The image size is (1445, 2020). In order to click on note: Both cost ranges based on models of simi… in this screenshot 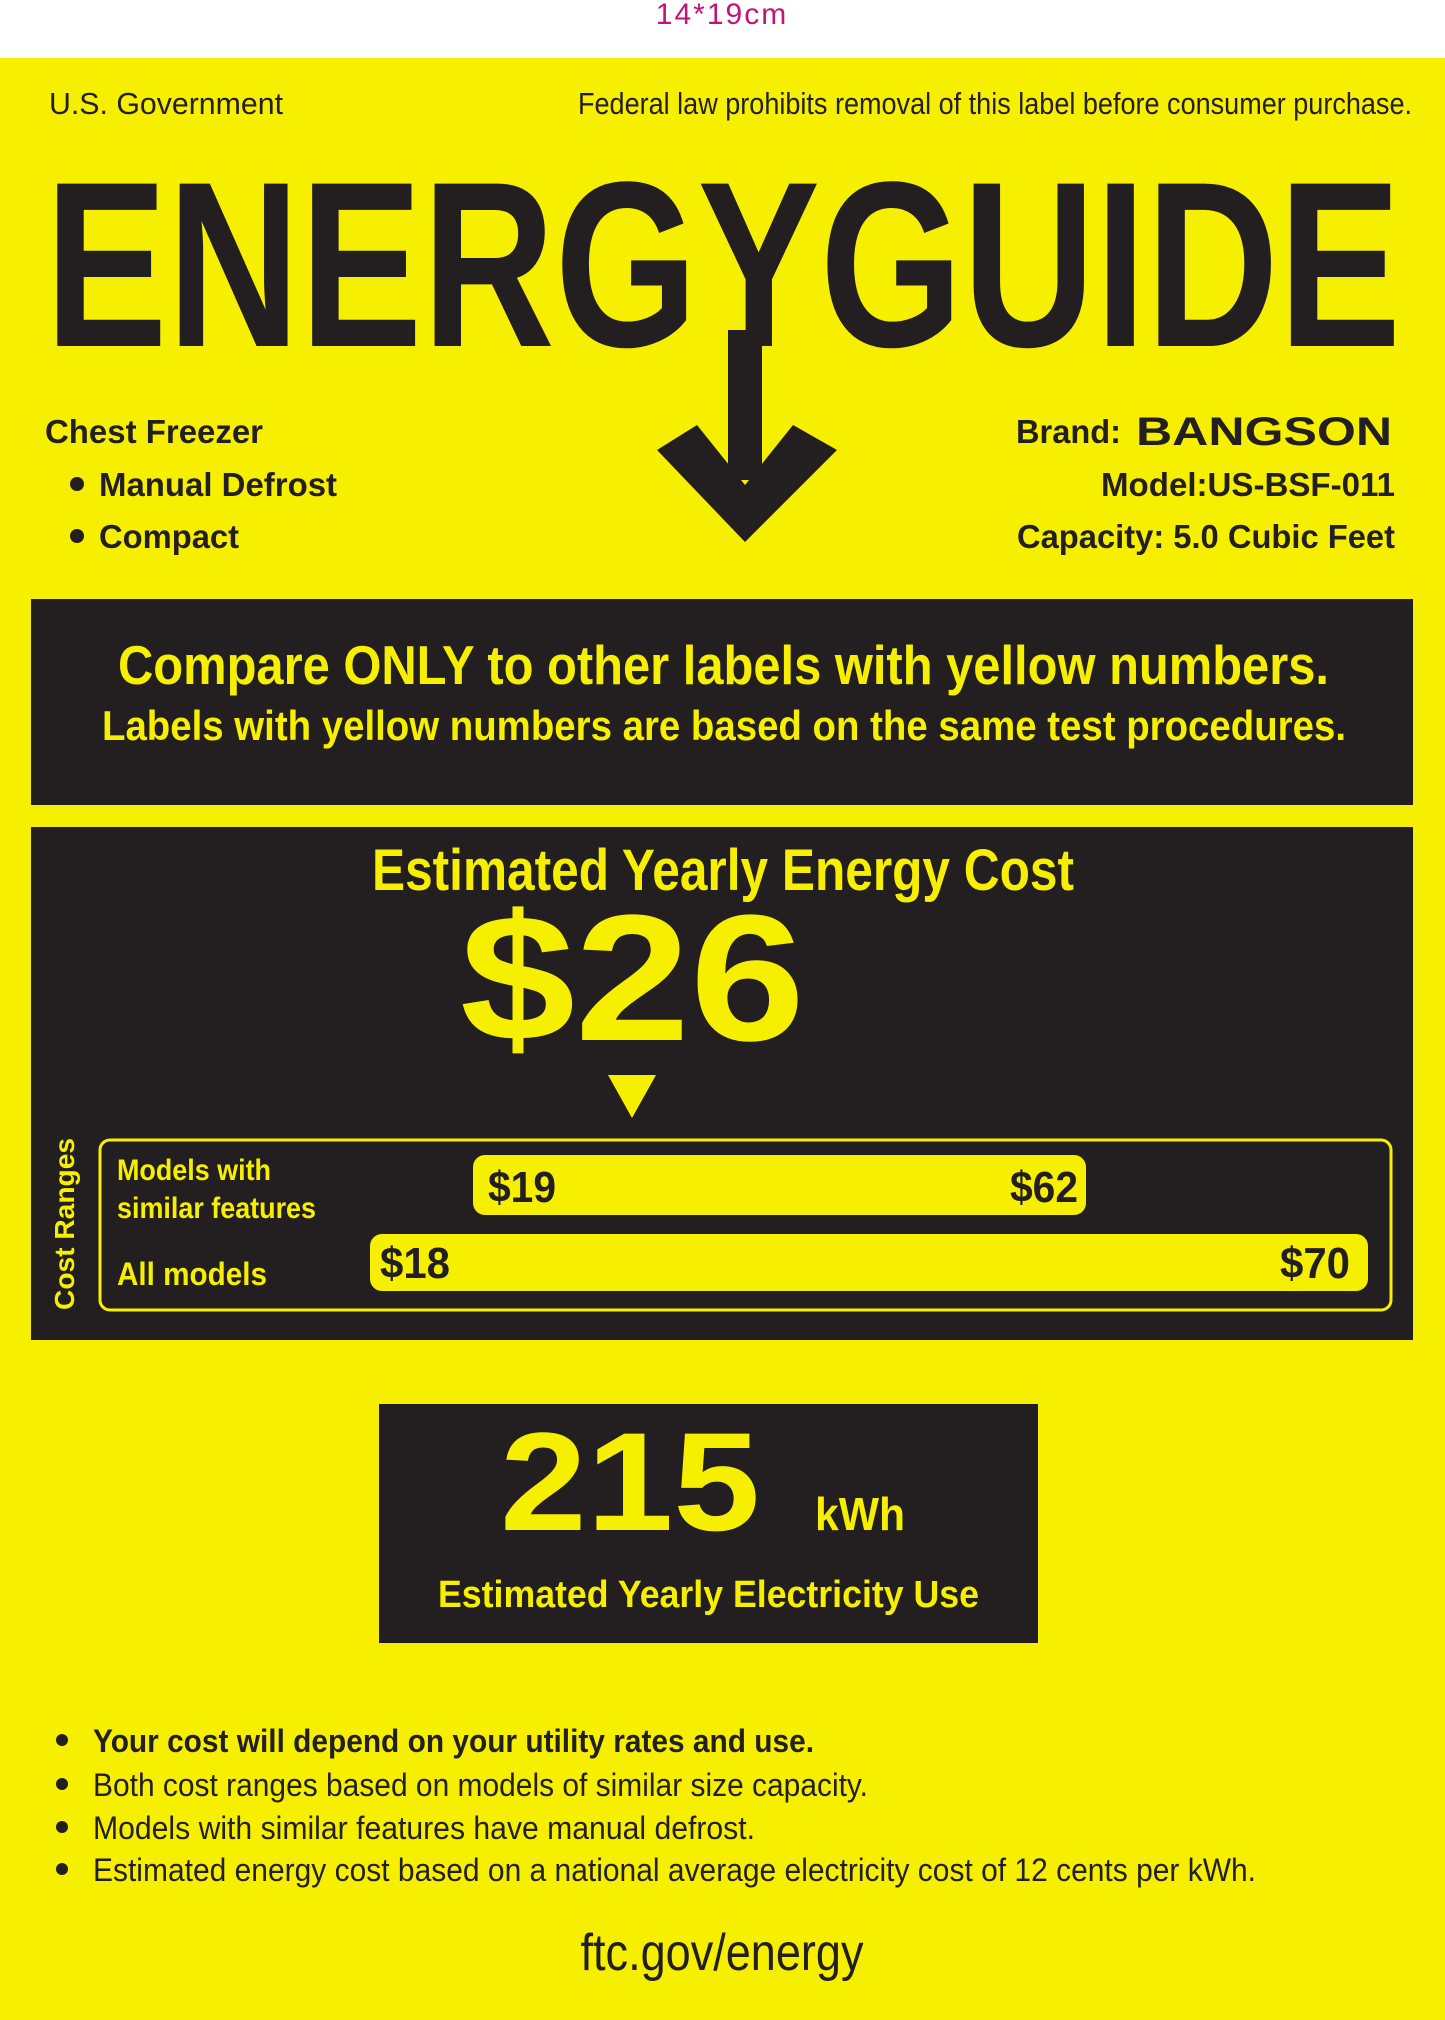, I will do `click(480, 1785)`.